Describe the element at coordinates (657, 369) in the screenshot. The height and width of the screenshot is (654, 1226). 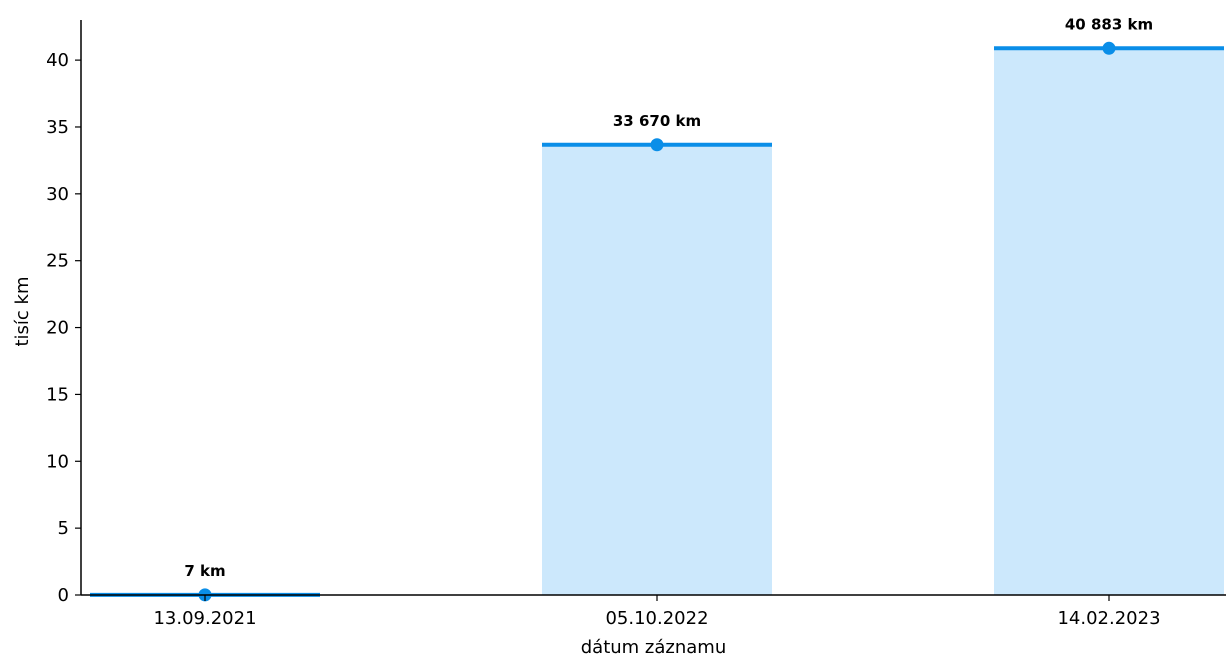
I see `bar` at that location.